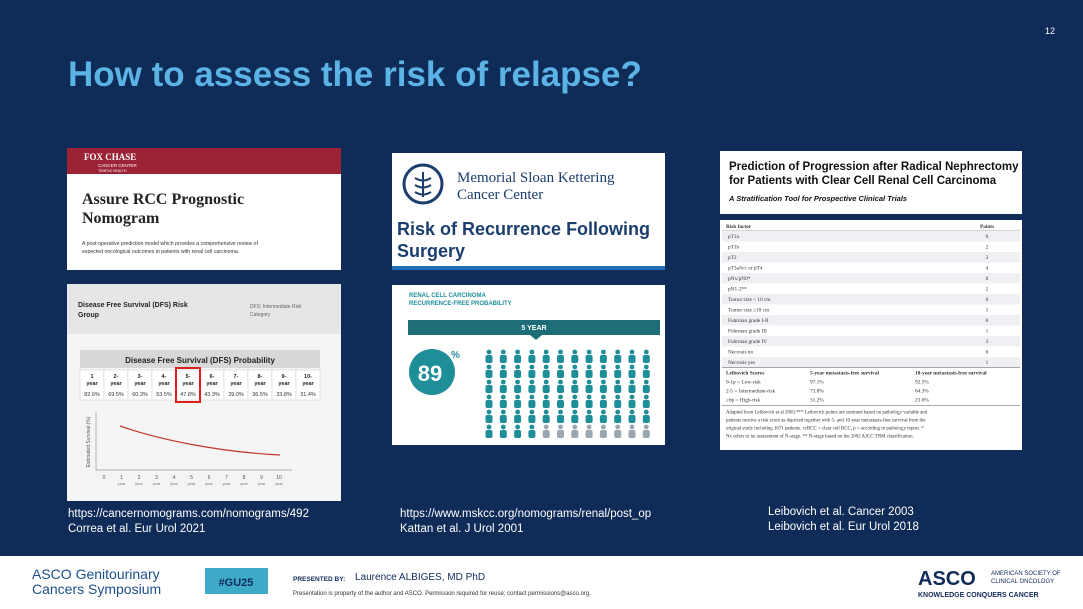 Image resolution: width=1083 pixels, height=609 pixels. Describe the element at coordinates (423, 184) in the screenshot. I see `msk-logo-mark` at that location.